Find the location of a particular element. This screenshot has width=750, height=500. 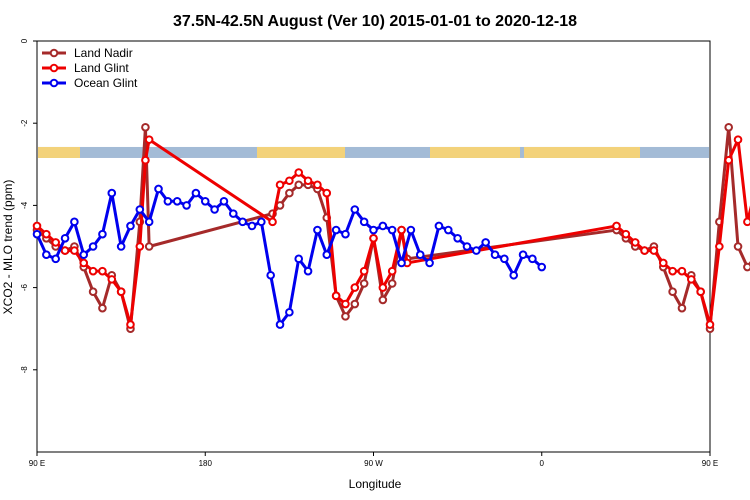

x-tick-label: 90 W is located at coordinates (373, 463).